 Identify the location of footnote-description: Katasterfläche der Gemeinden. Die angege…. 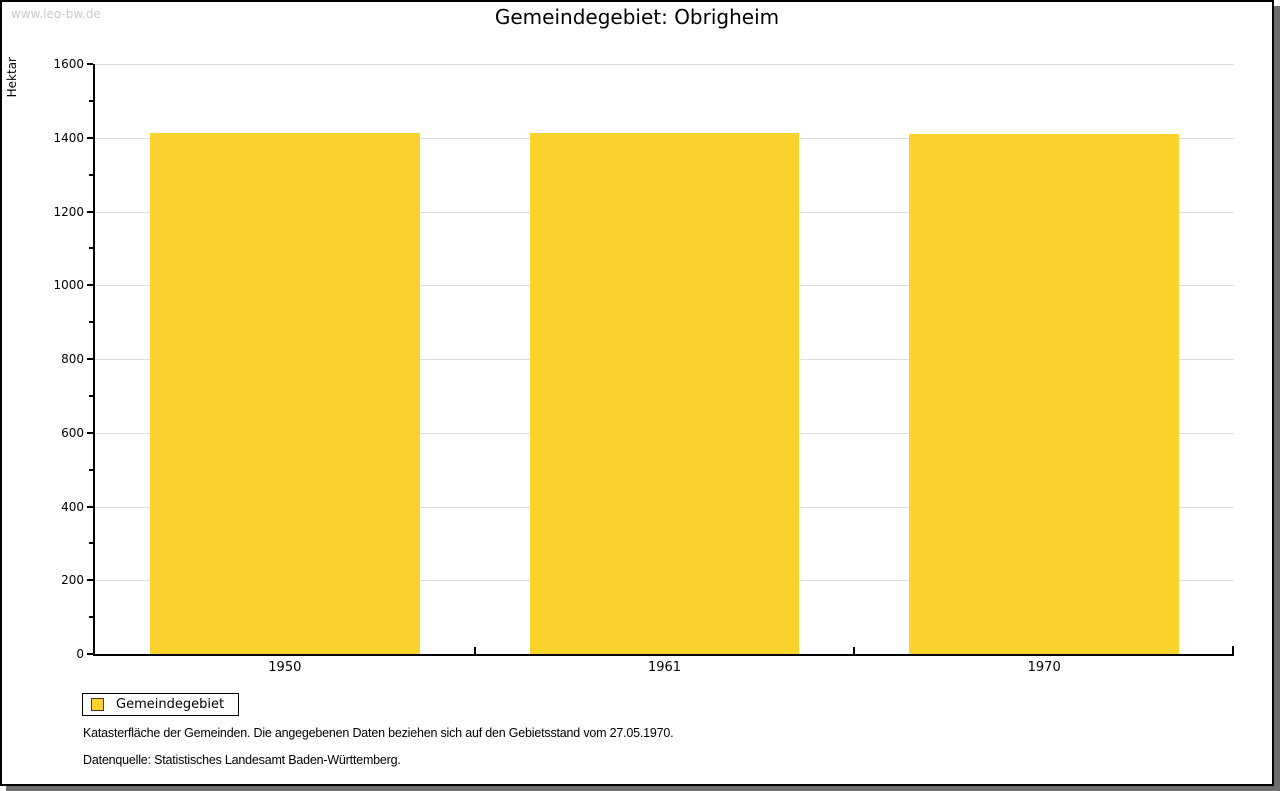
(378, 733).